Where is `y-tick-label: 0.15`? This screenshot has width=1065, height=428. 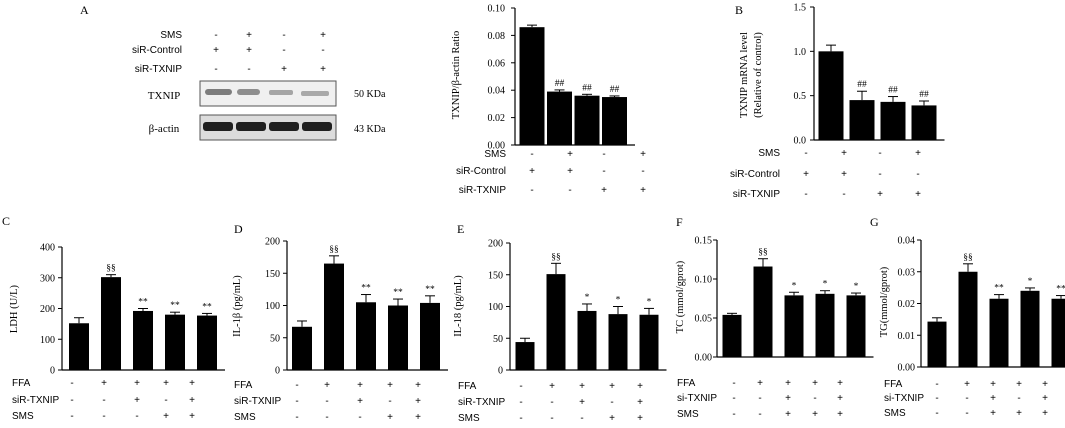
y-tick-label: 0.15 is located at coordinates (704, 241).